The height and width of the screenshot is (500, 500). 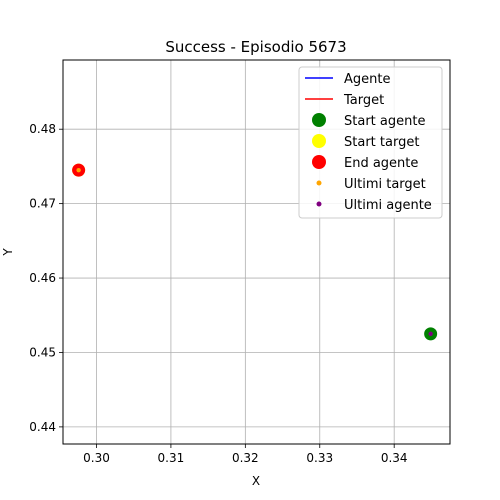 What do you see at coordinates (367, 79) in the screenshot?
I see `legend-label-agente: Agente` at bounding box center [367, 79].